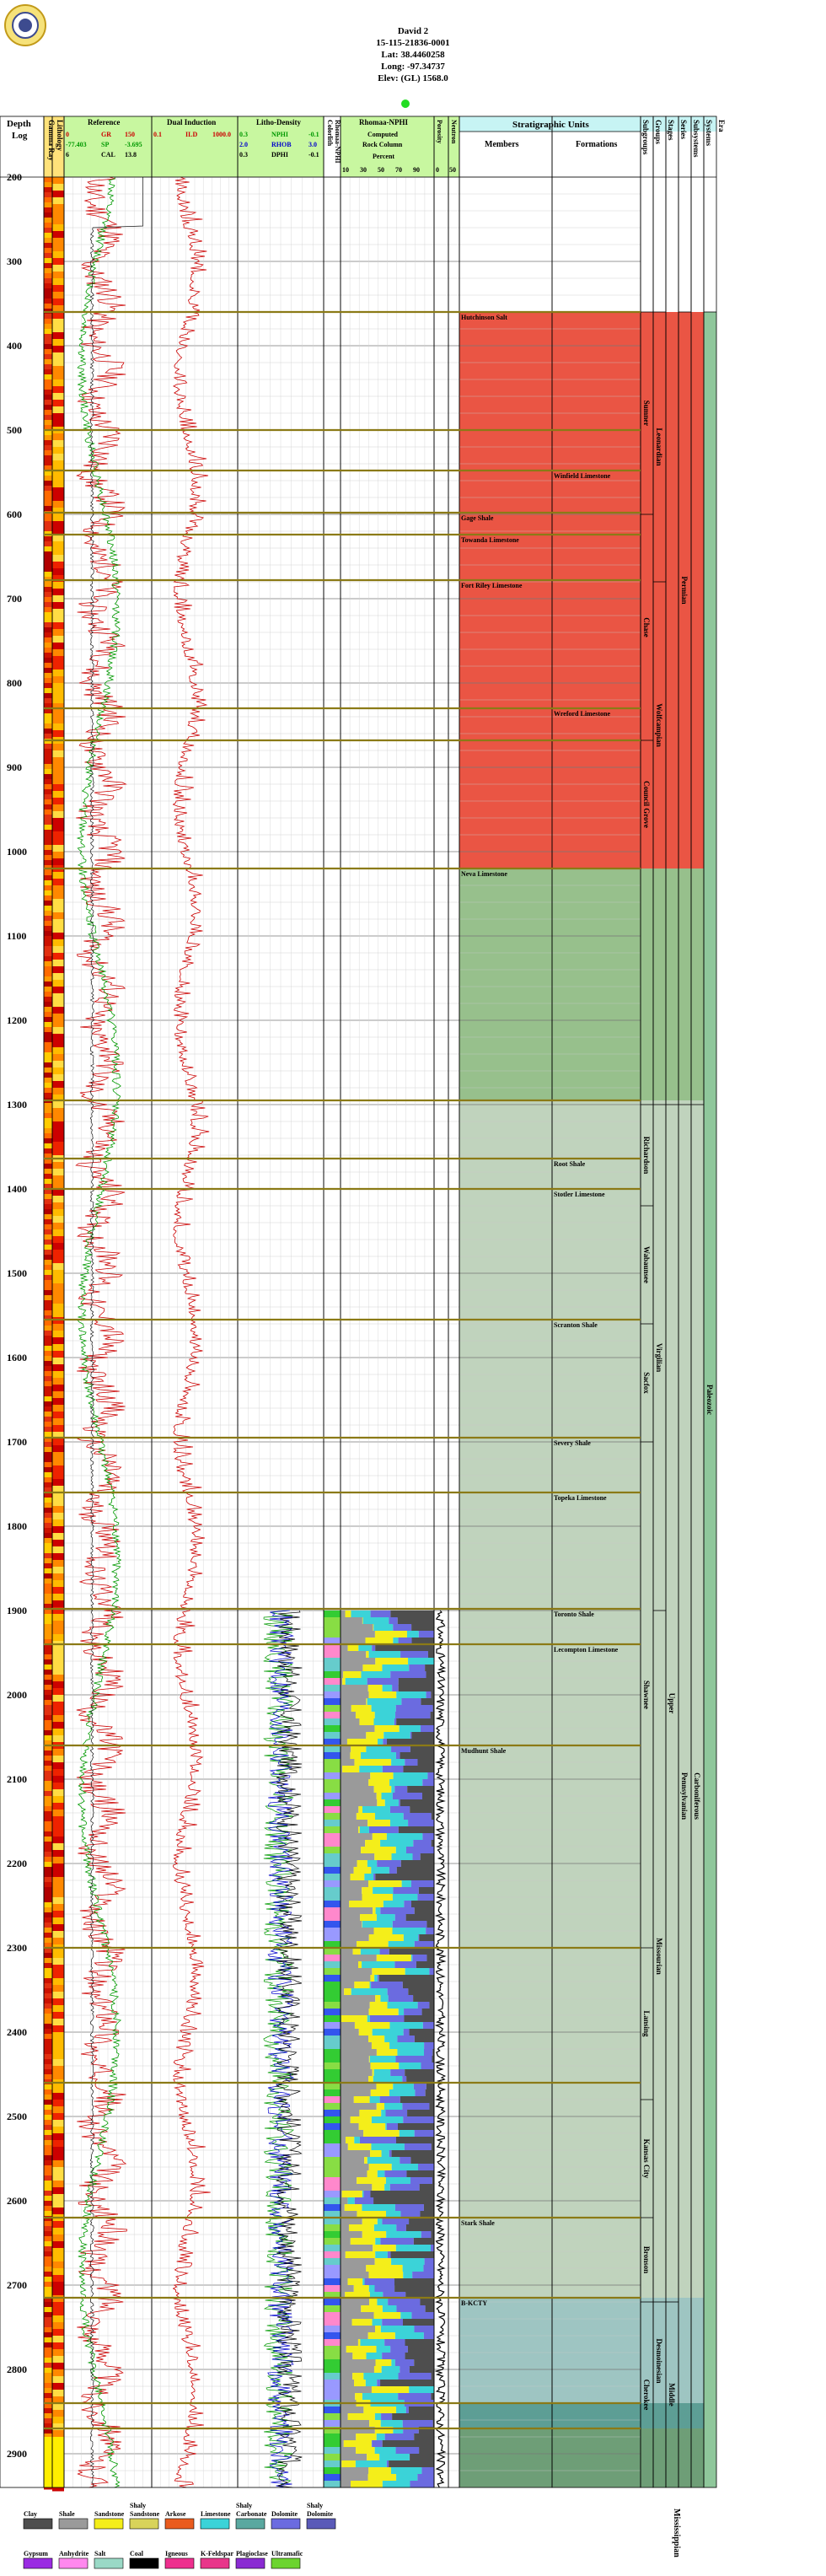  What do you see at coordinates (17, 2201) in the screenshot?
I see `depth-tick-2600: 2600` at bounding box center [17, 2201].